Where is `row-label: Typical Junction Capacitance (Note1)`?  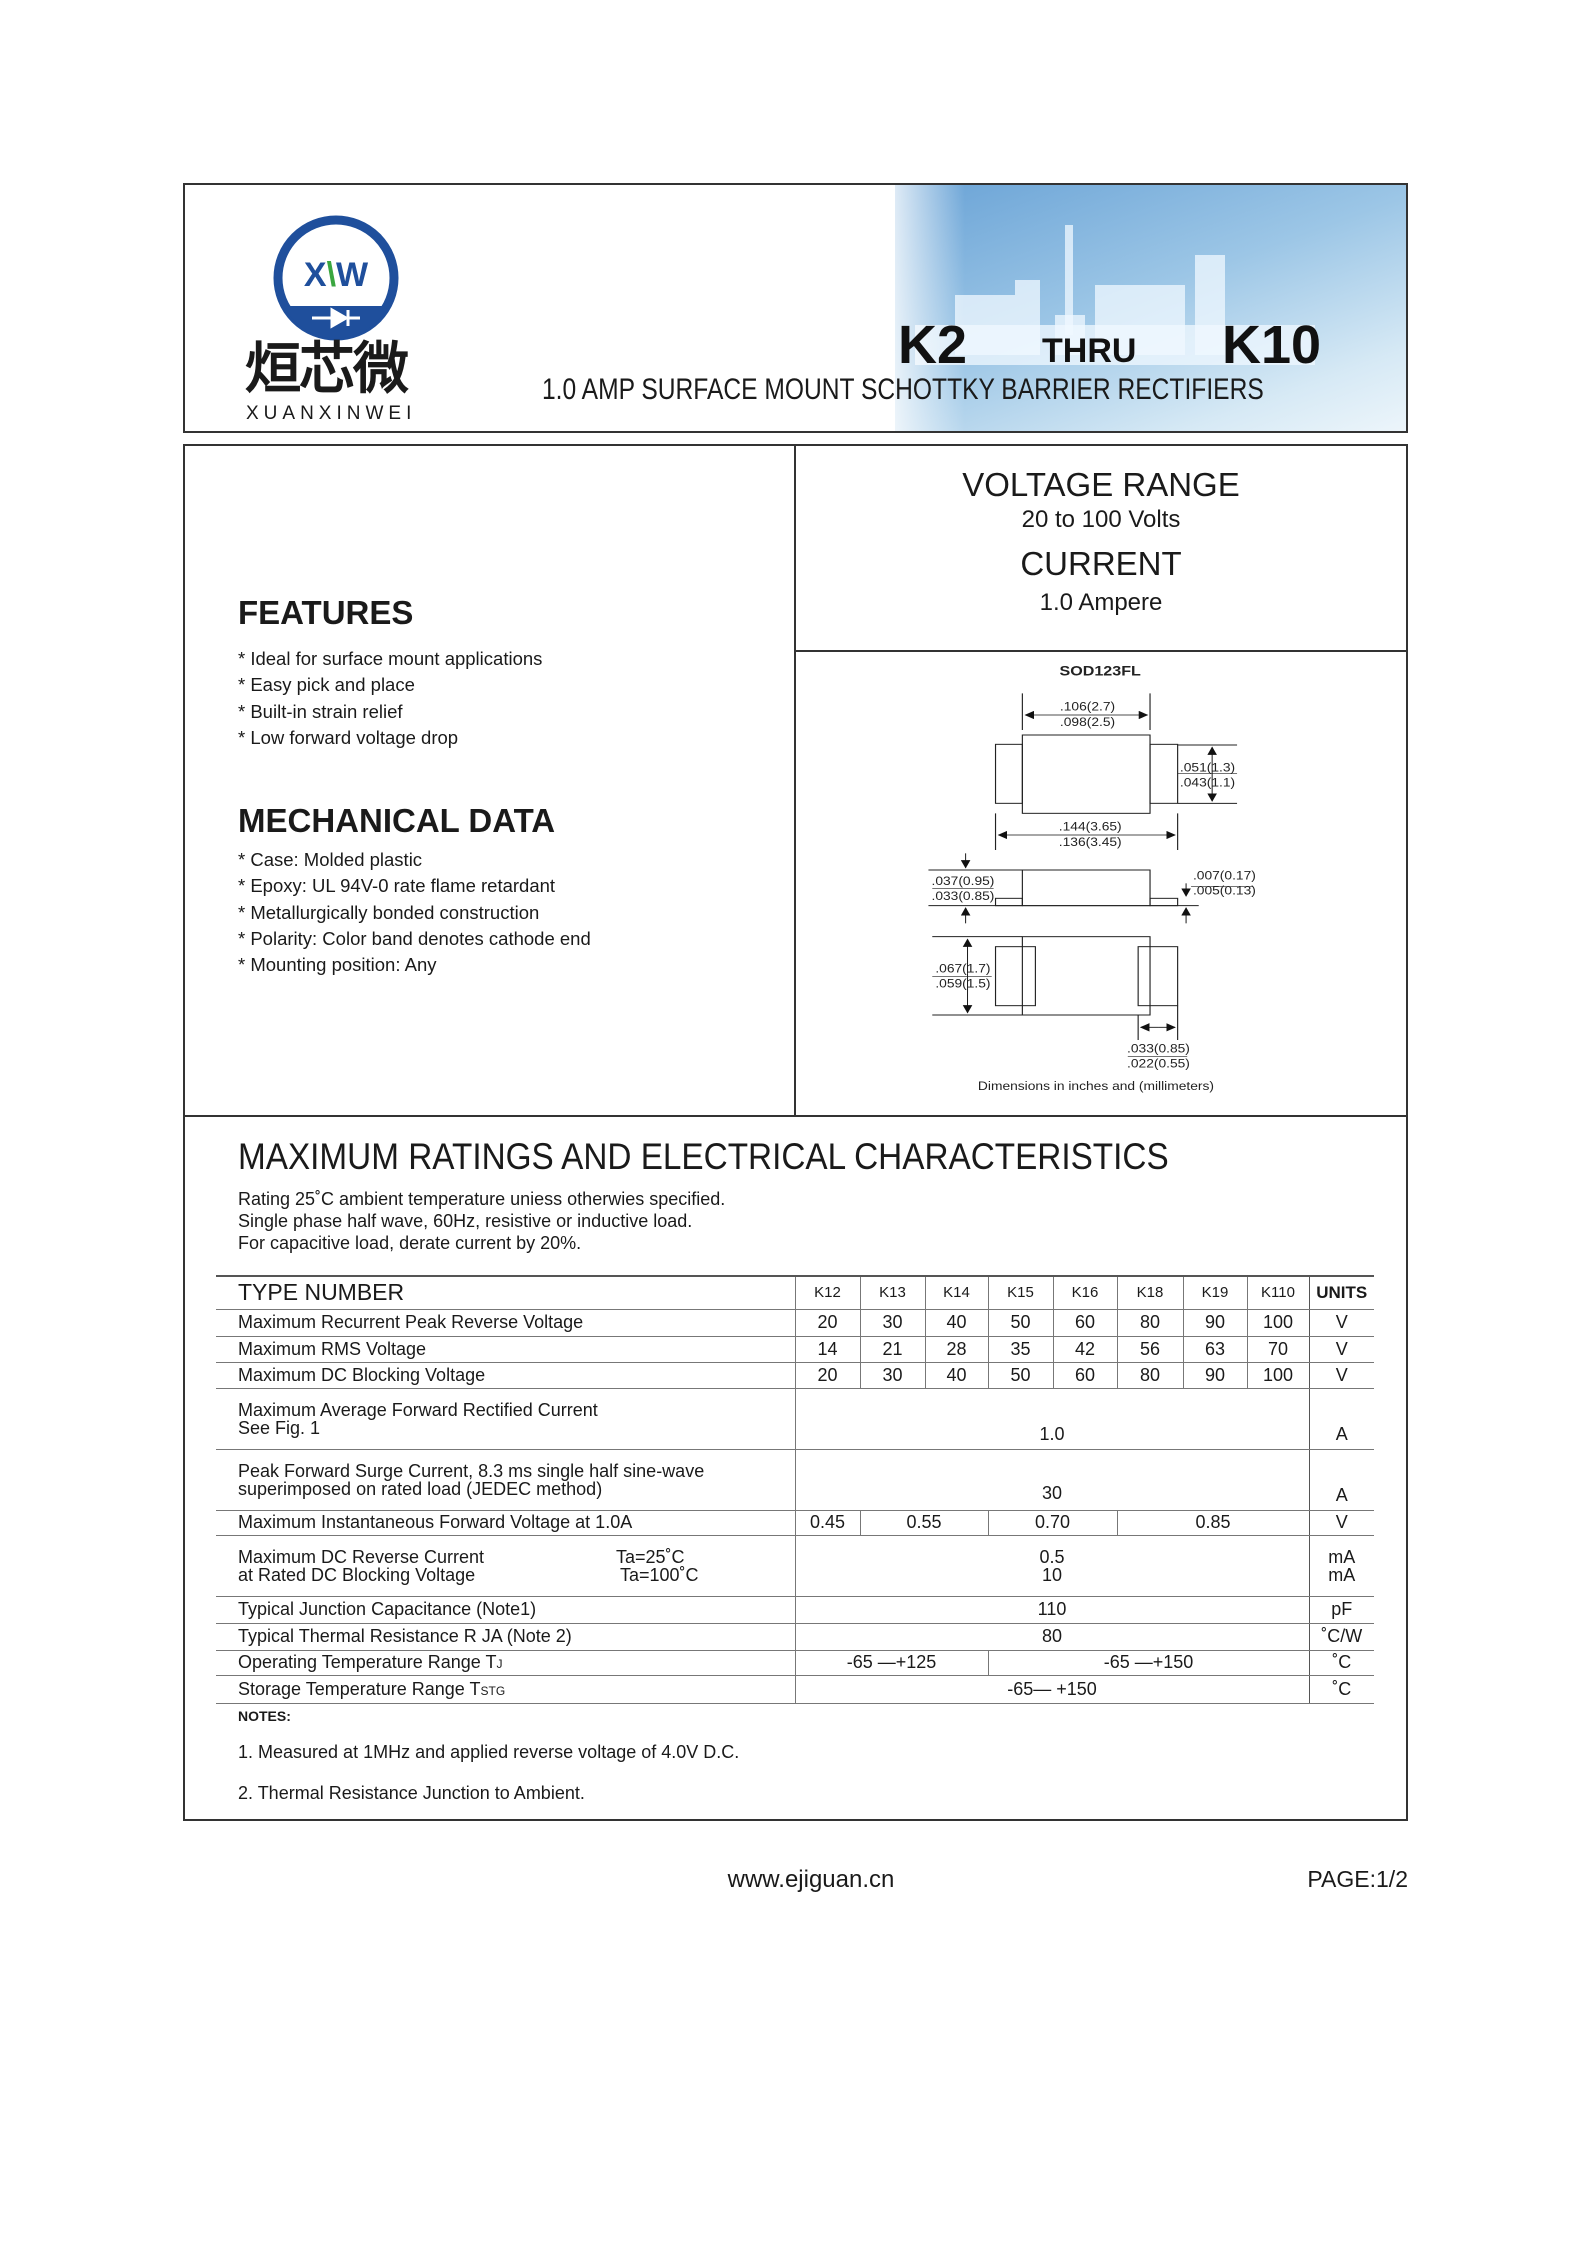
row-label: Typical Junction Capacitance (Note1) is located at coordinates (505, 1610).